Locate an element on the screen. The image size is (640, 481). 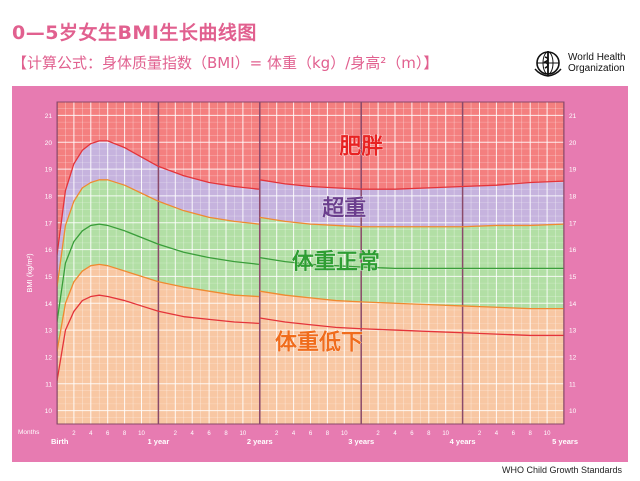
y-tick-label-right: 16 is located at coordinates (573, 250).